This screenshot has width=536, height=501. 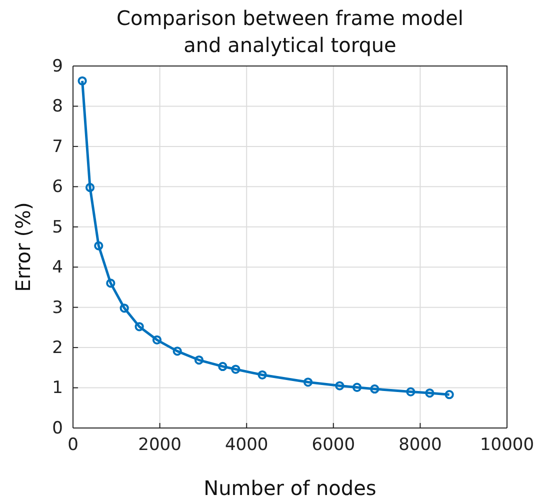 I want to click on y-tick-label: 7, so click(x=57, y=146).